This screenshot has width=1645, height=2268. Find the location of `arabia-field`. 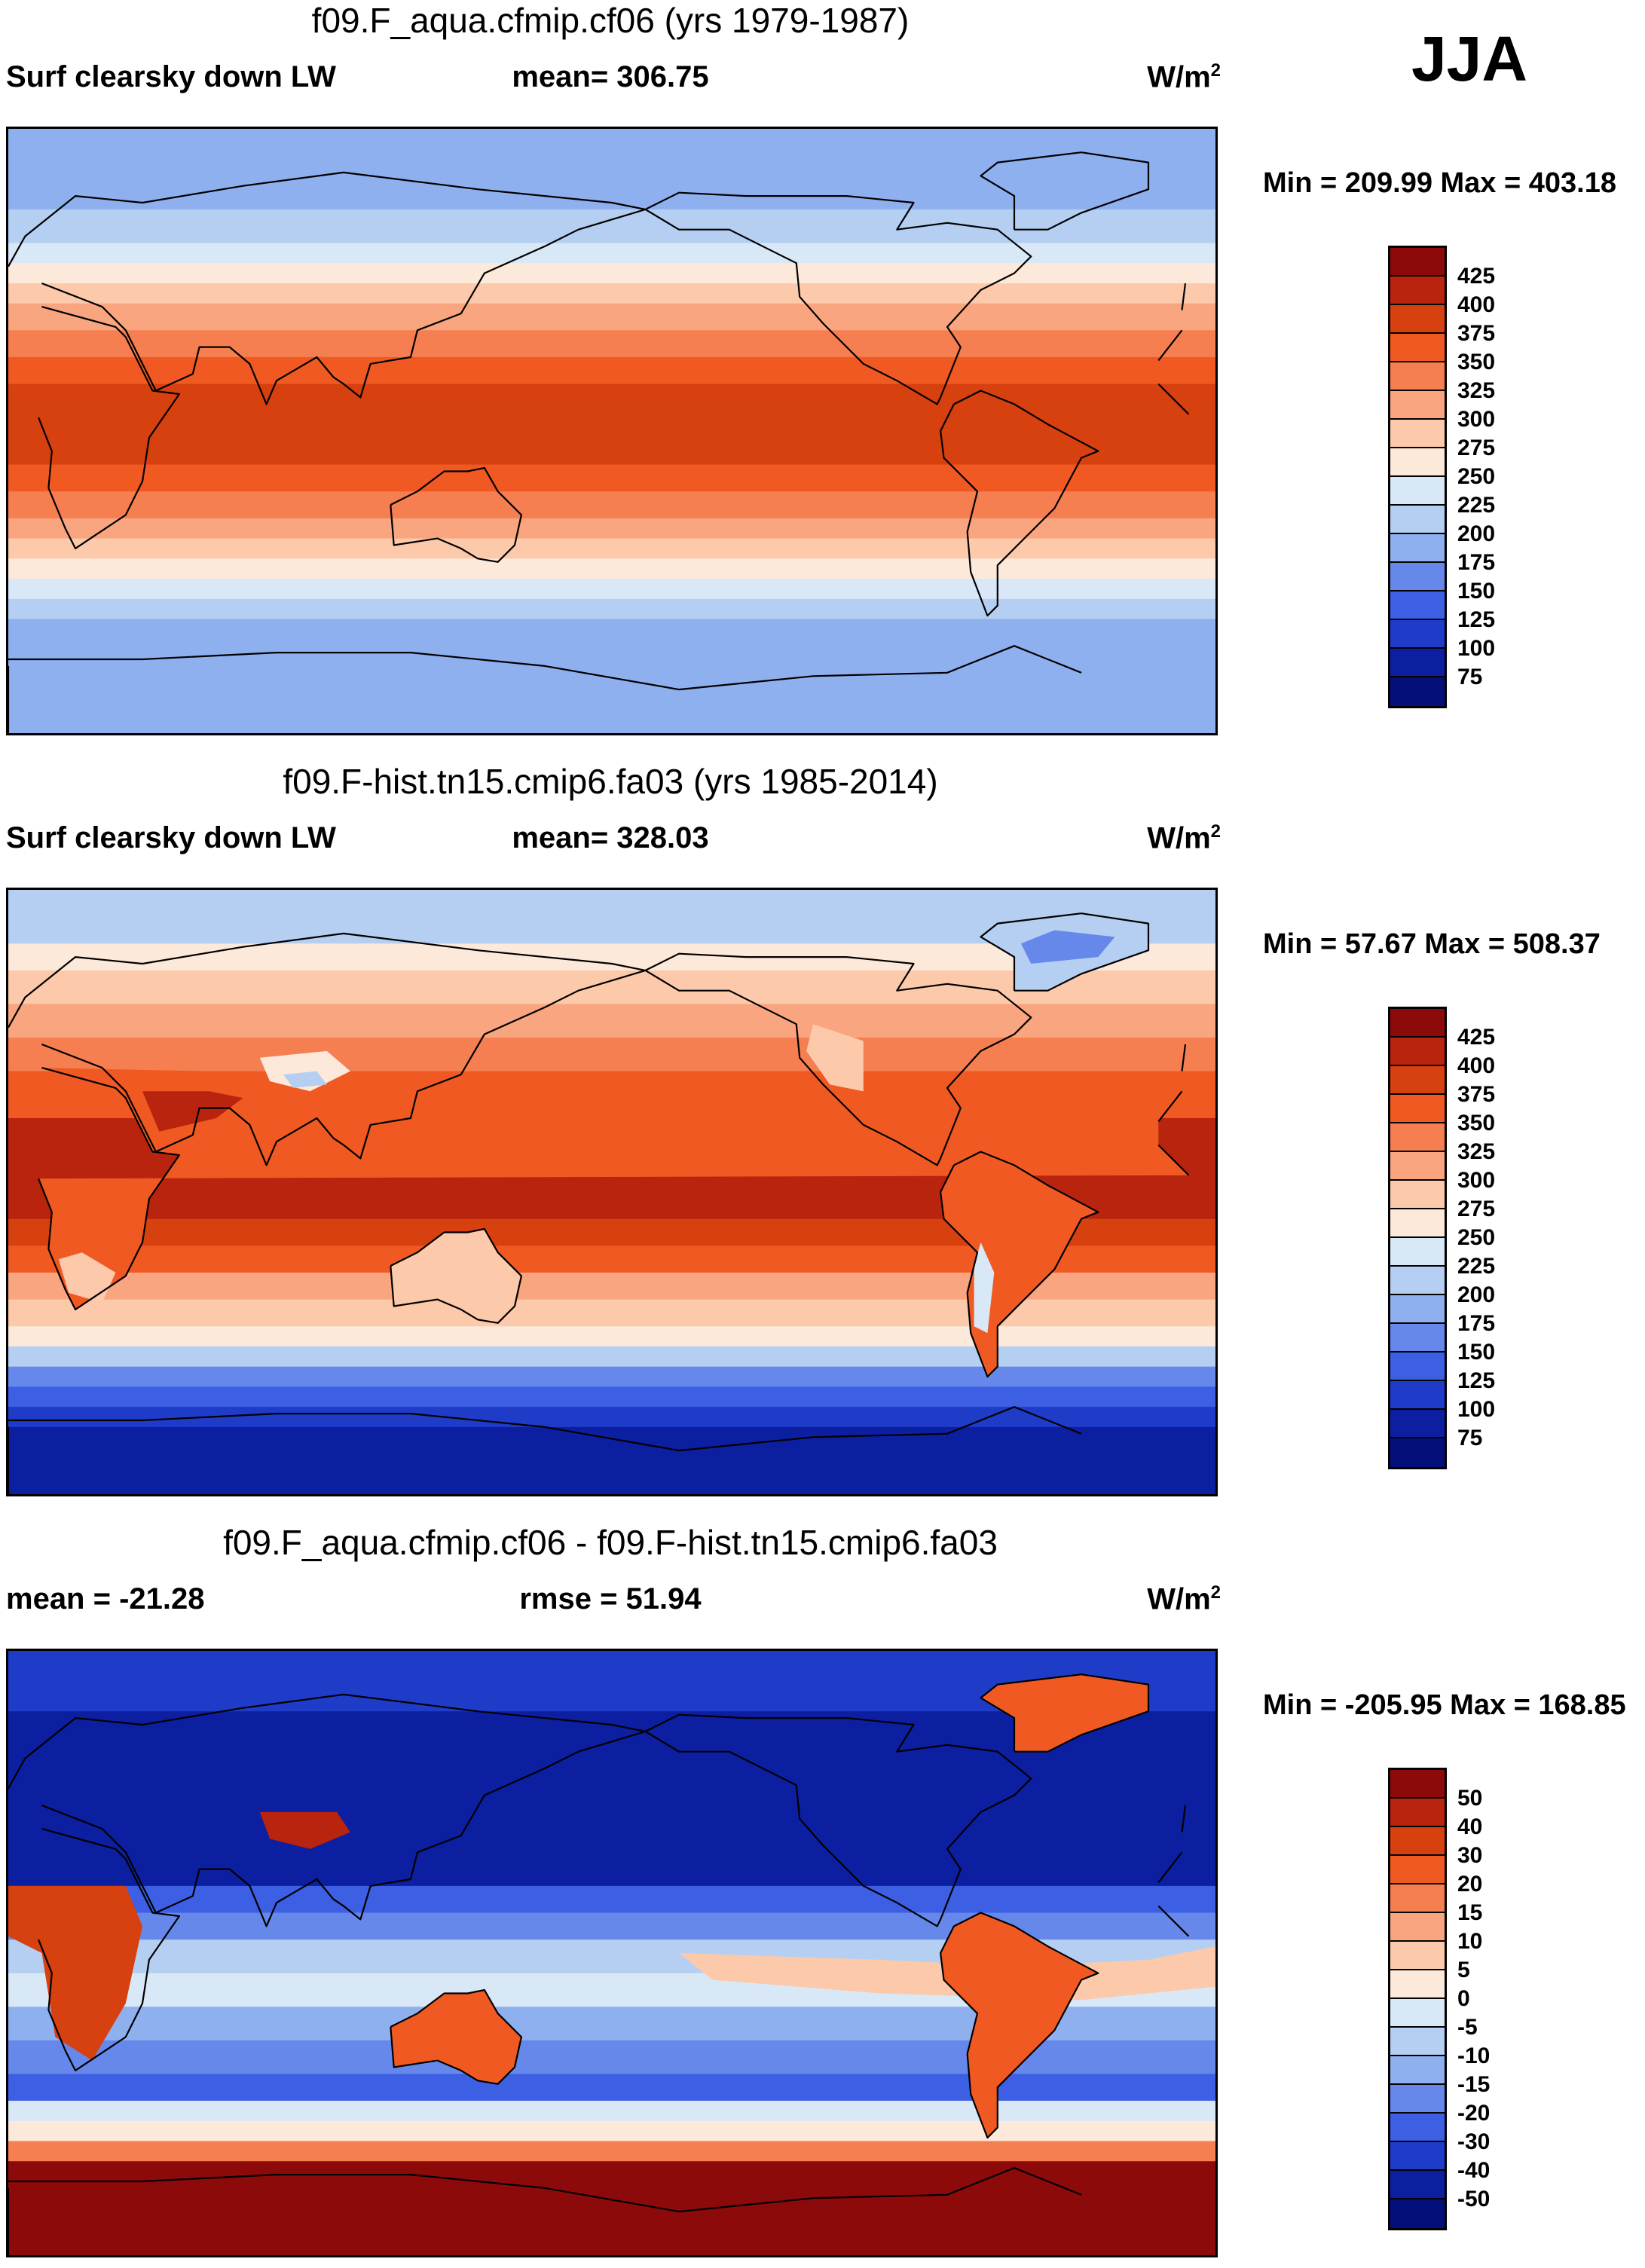

arabia-field is located at coordinates (192, 1111).